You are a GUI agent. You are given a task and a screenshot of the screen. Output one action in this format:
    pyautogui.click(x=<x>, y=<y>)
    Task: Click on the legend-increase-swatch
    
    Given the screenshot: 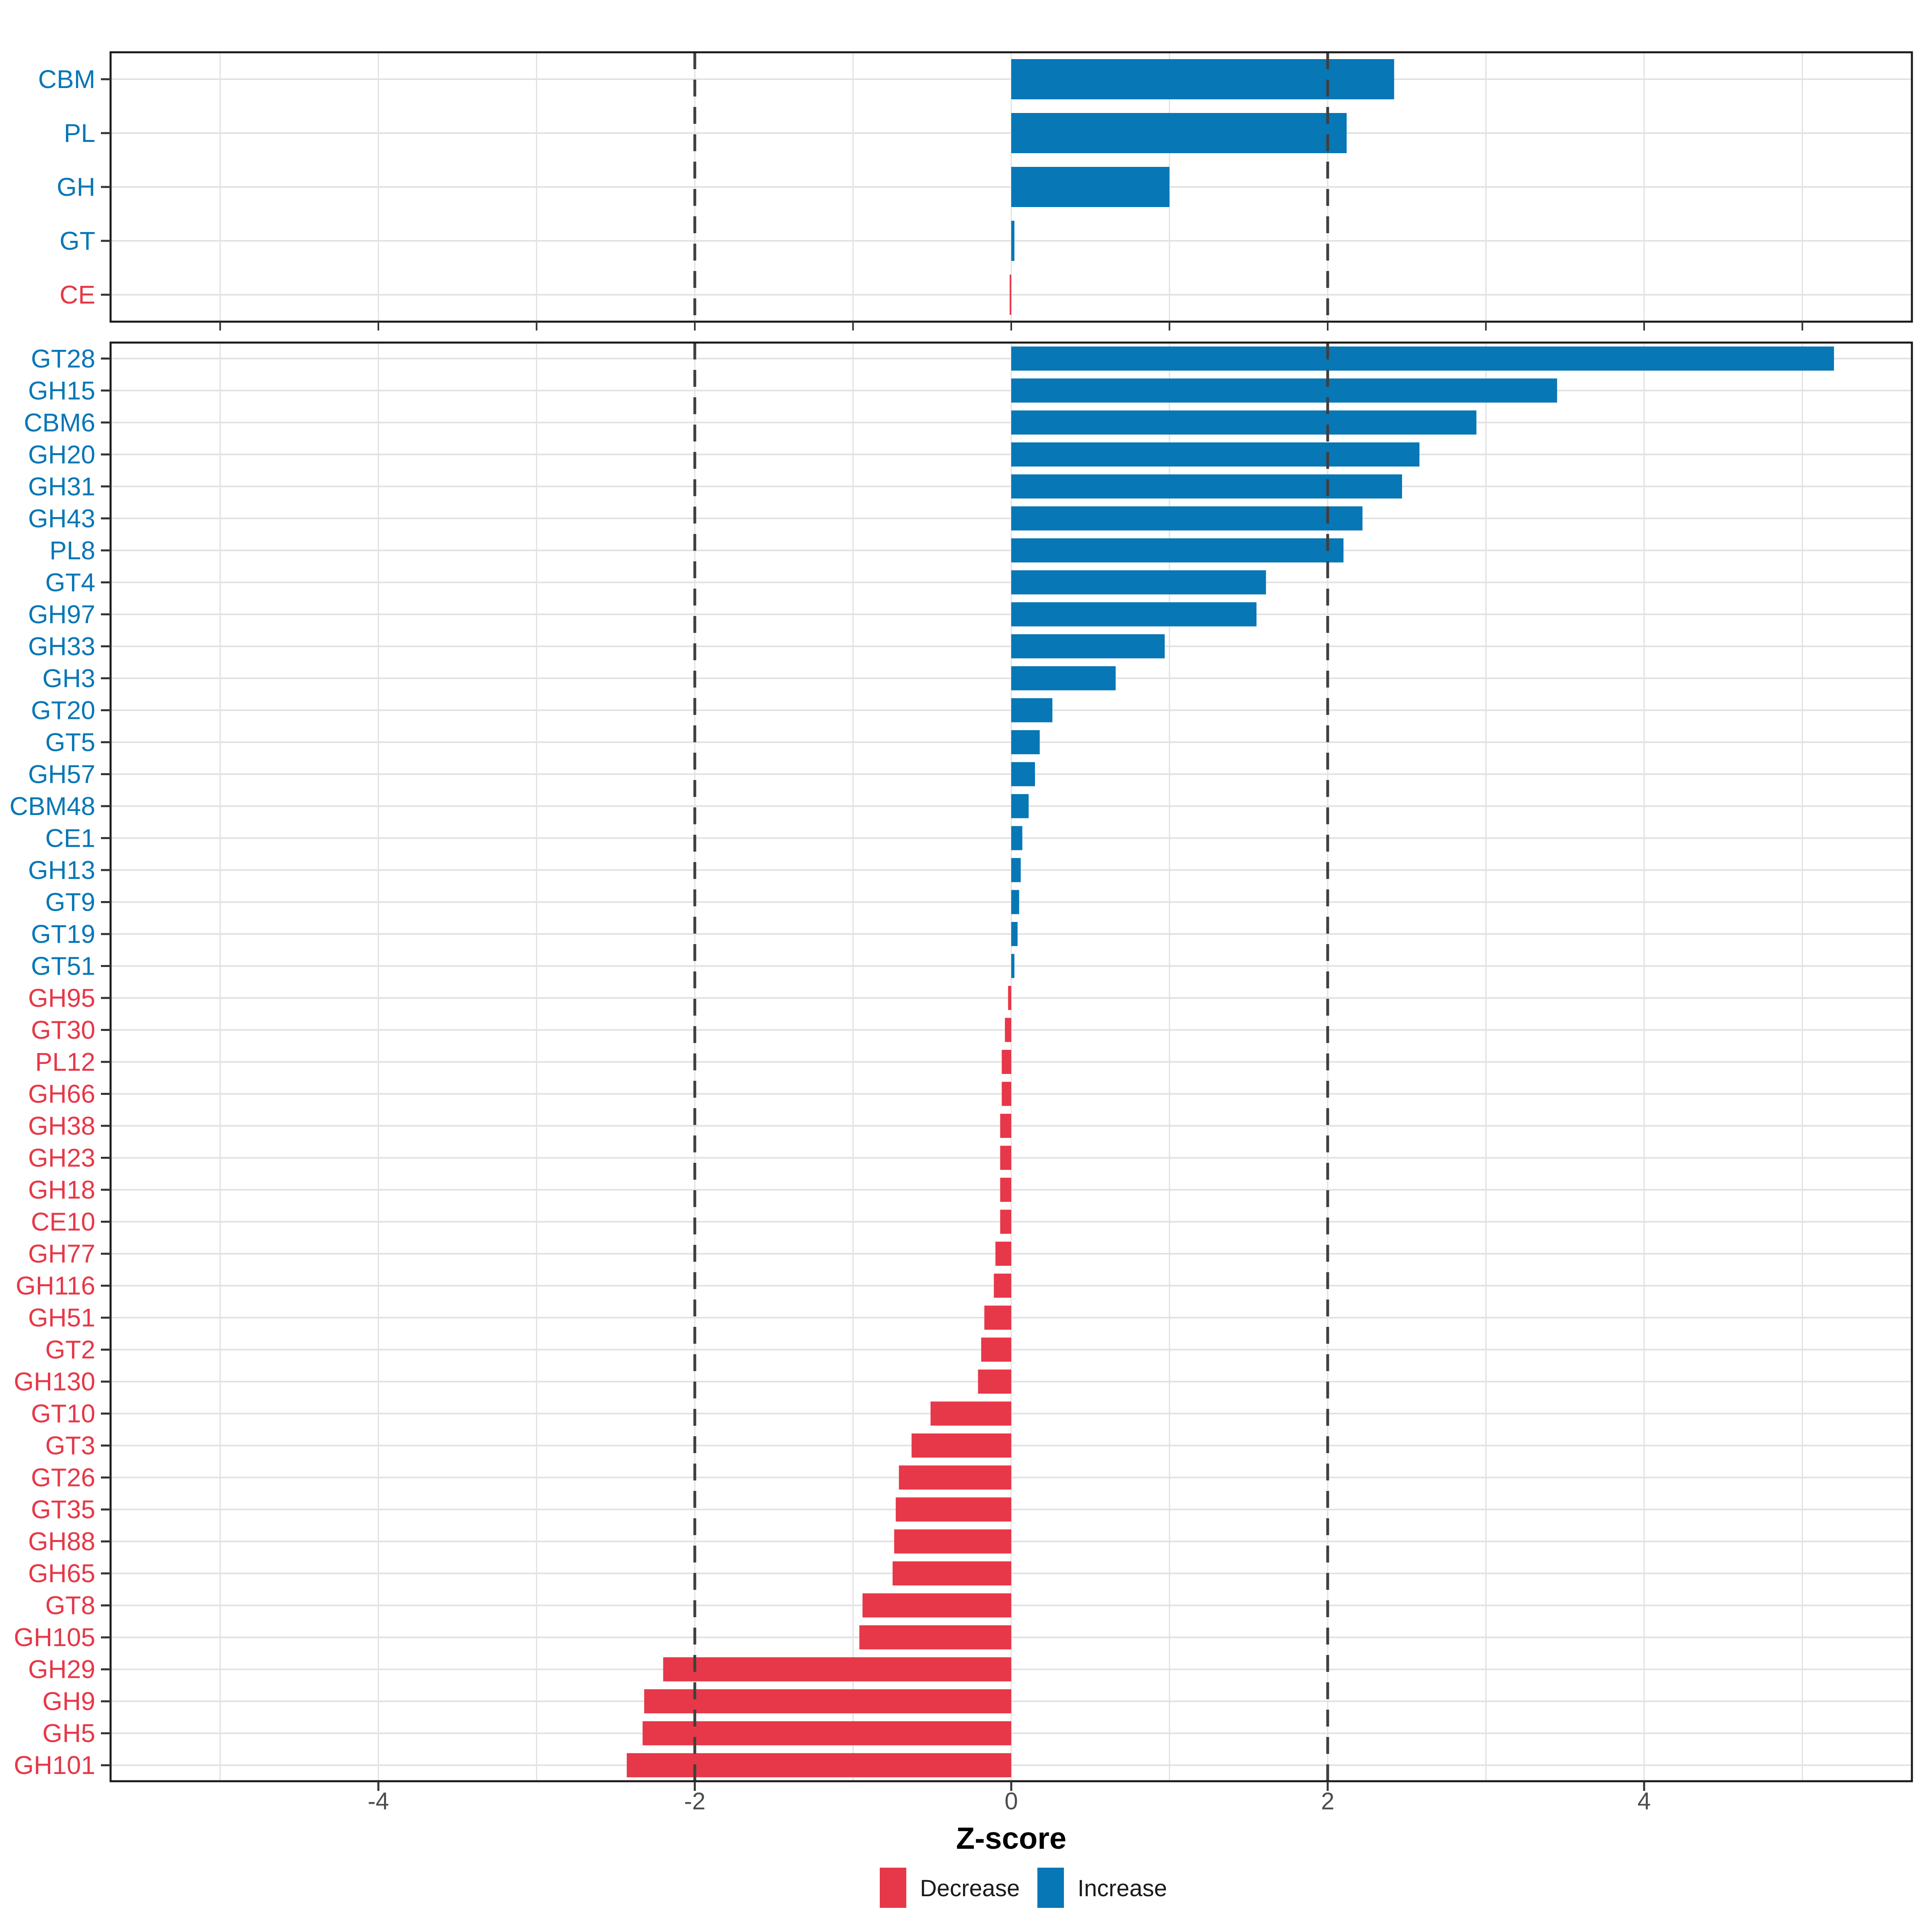 What is the action you would take?
    pyautogui.click(x=1050, y=1888)
    